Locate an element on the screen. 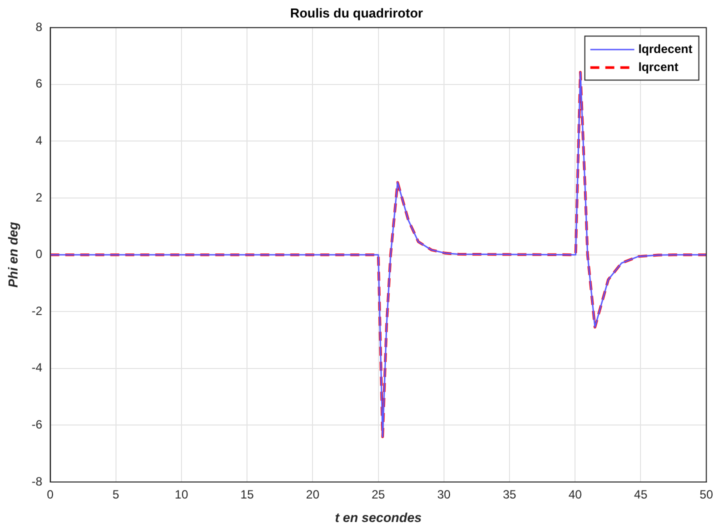 The height and width of the screenshot is (532, 719). legend-label: lqrdecent is located at coordinates (665, 49).